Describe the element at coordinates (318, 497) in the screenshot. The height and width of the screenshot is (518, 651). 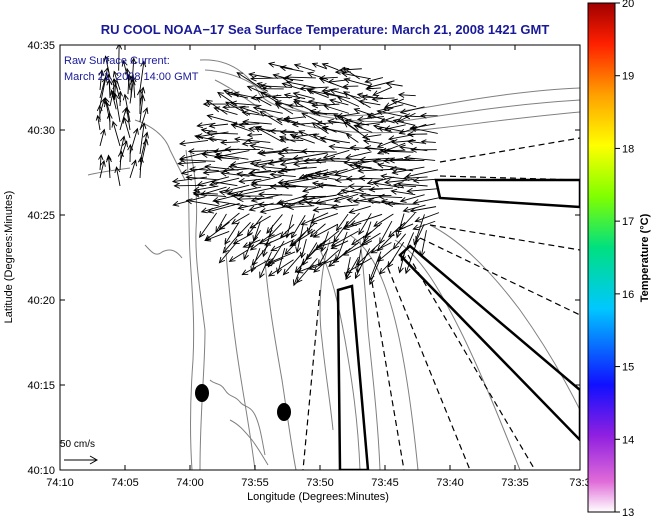
I see `x-axis-label: Longitude (Degrees:Minutes)` at that location.